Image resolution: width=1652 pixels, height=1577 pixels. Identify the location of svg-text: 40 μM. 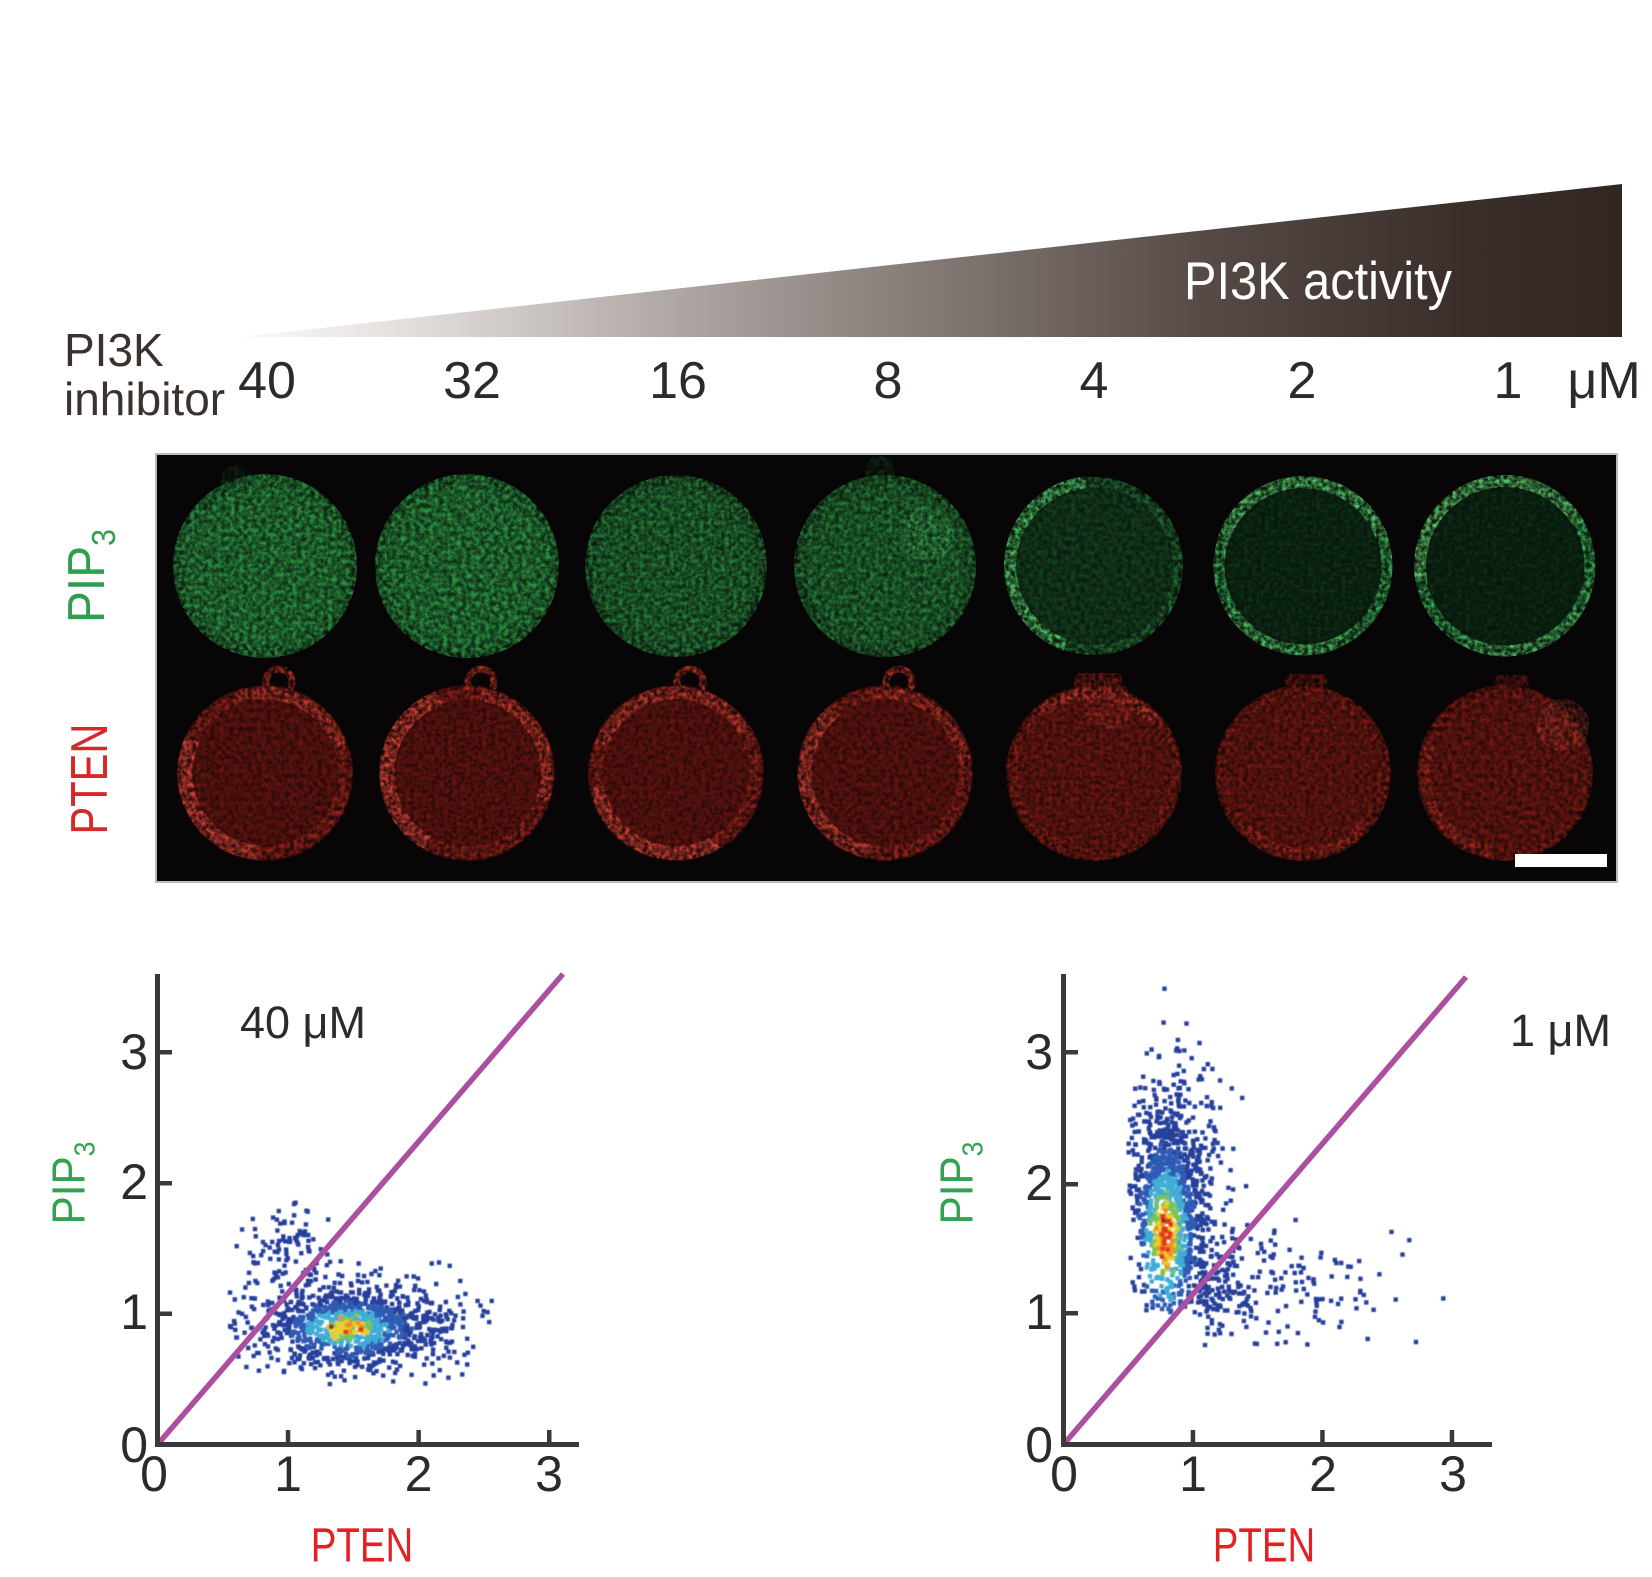
(303, 1022).